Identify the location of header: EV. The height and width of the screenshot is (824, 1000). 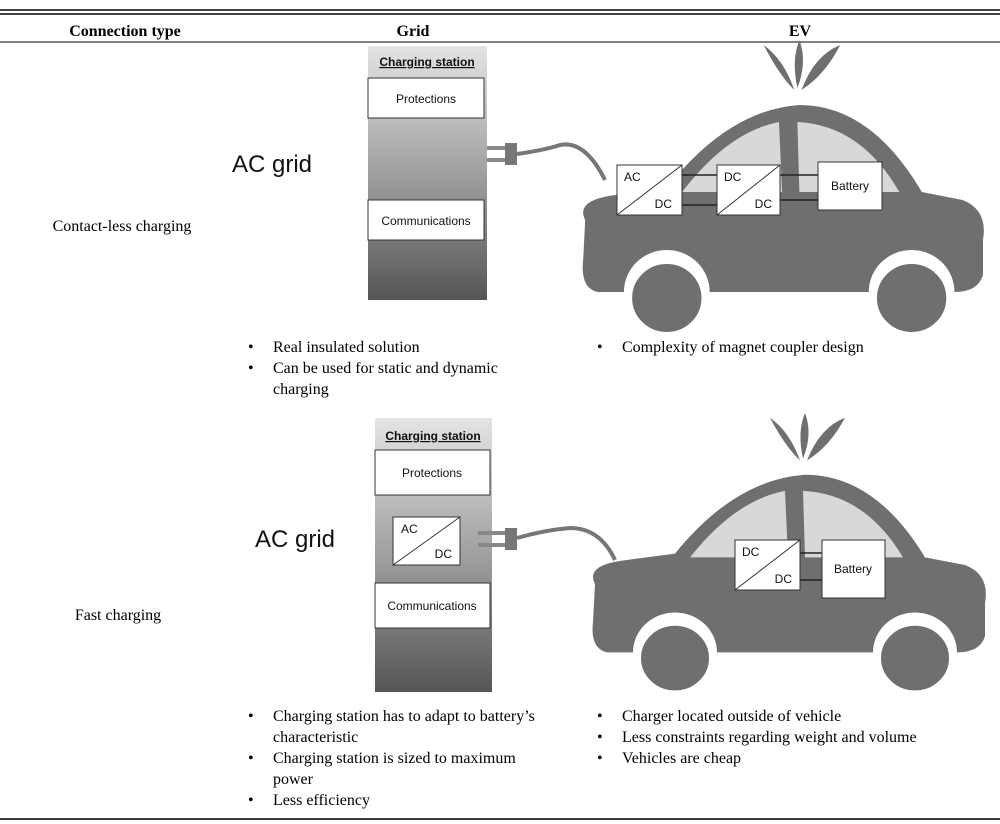
(800, 31).